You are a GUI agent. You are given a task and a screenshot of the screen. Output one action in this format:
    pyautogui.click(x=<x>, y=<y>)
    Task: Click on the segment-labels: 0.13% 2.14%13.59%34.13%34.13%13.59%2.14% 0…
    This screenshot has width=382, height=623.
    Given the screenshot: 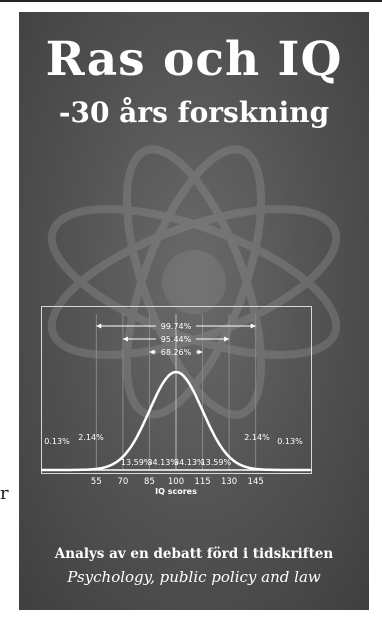 What is the action you would take?
    pyautogui.click(x=173, y=450)
    